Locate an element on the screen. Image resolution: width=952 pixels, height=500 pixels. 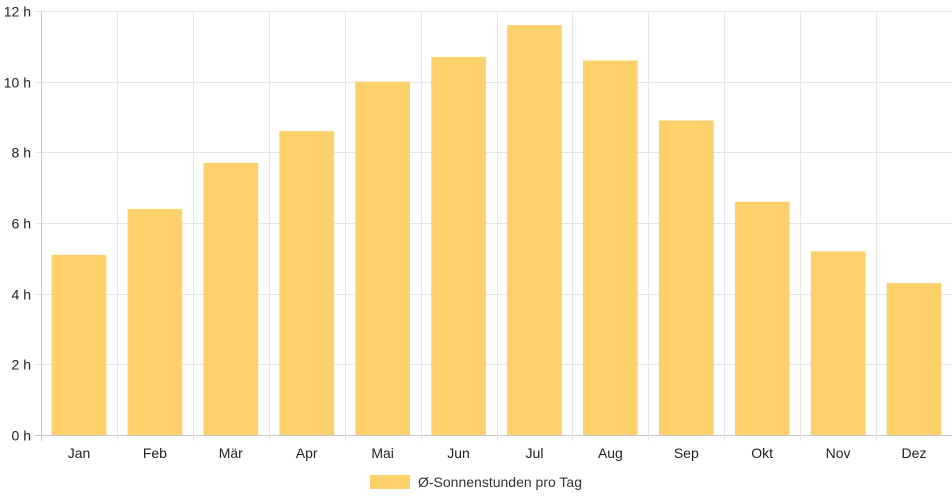
bar-mai is located at coordinates (382, 258).